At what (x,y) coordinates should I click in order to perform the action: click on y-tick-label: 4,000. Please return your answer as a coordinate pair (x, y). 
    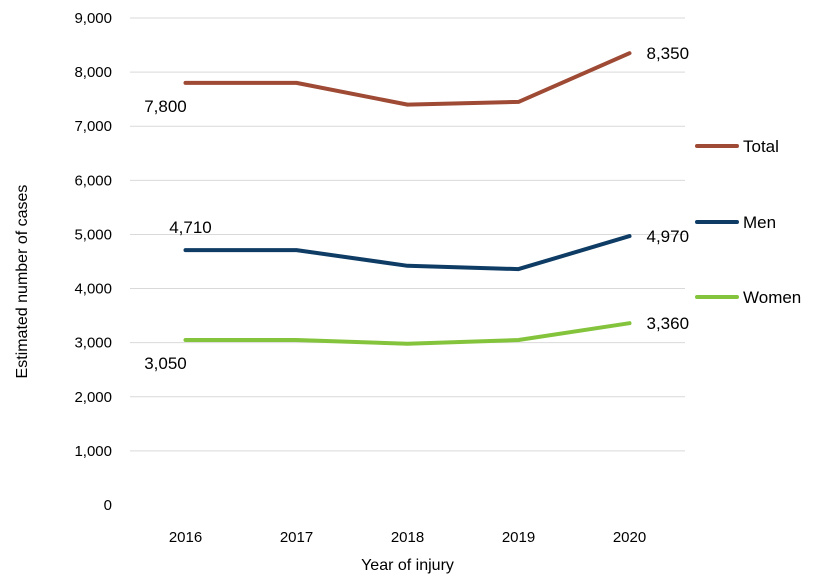
    Looking at the image, I should click on (93, 289).